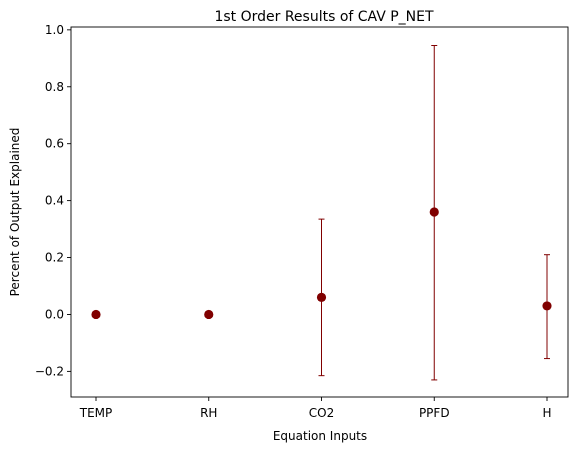 The height and width of the screenshot is (453, 579). What do you see at coordinates (54, 314) in the screenshot?
I see `y-tick-label: 0.0` at bounding box center [54, 314].